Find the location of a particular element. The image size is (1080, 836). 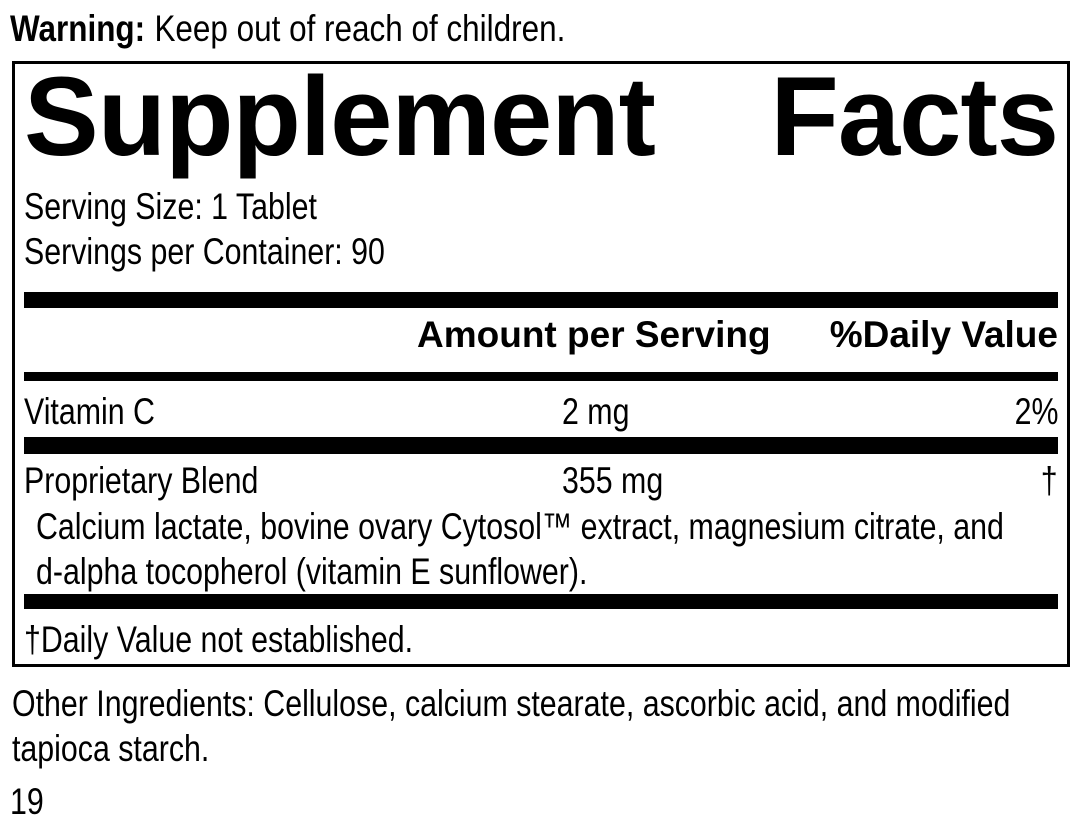

page-number-text: 19 is located at coordinates (27, 801).